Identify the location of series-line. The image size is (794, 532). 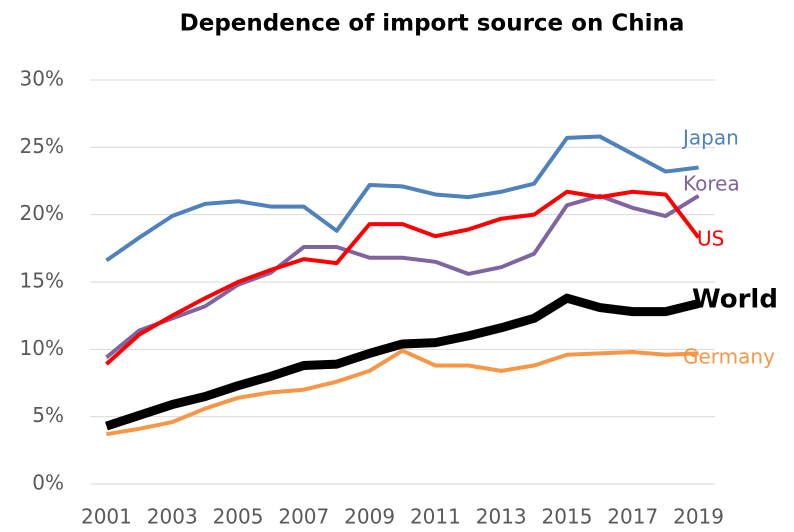
(402, 392).